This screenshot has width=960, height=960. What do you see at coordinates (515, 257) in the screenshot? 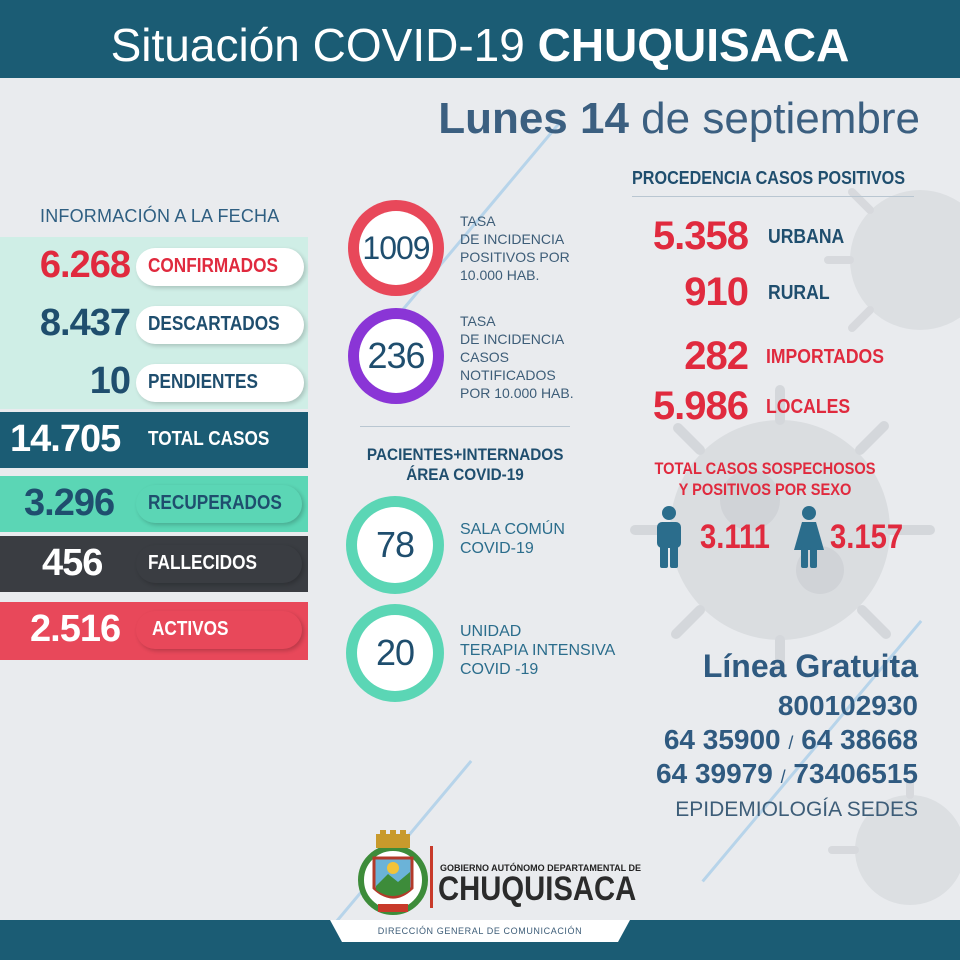
I see `text-line: POSITIVOS POR` at bounding box center [515, 257].